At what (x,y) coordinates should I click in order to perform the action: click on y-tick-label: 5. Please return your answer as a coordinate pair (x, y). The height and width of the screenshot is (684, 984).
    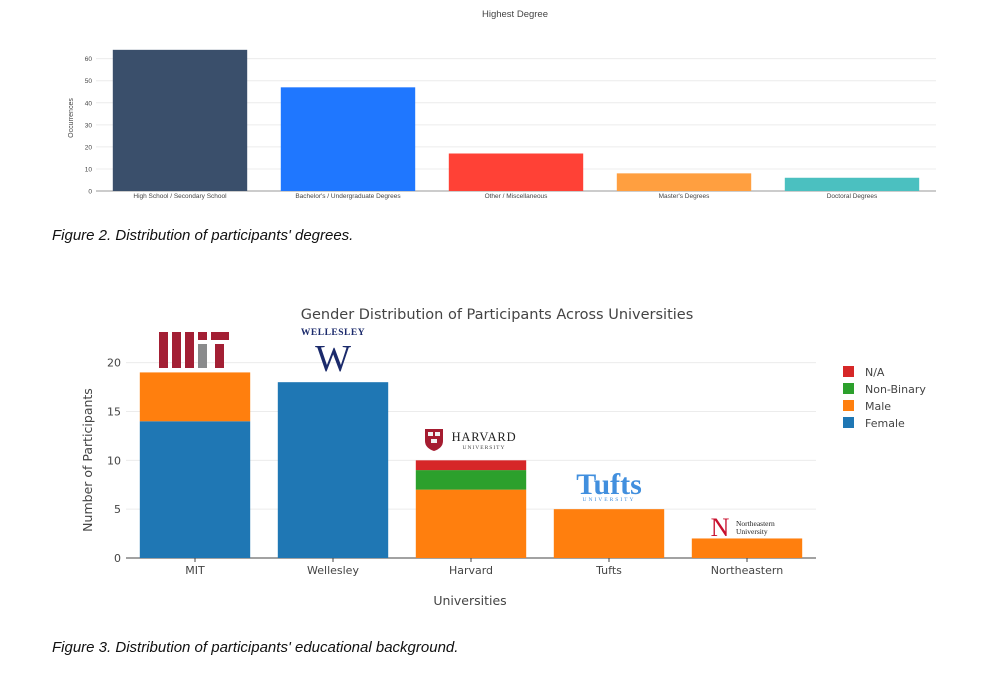
    Looking at the image, I should click on (117, 509).